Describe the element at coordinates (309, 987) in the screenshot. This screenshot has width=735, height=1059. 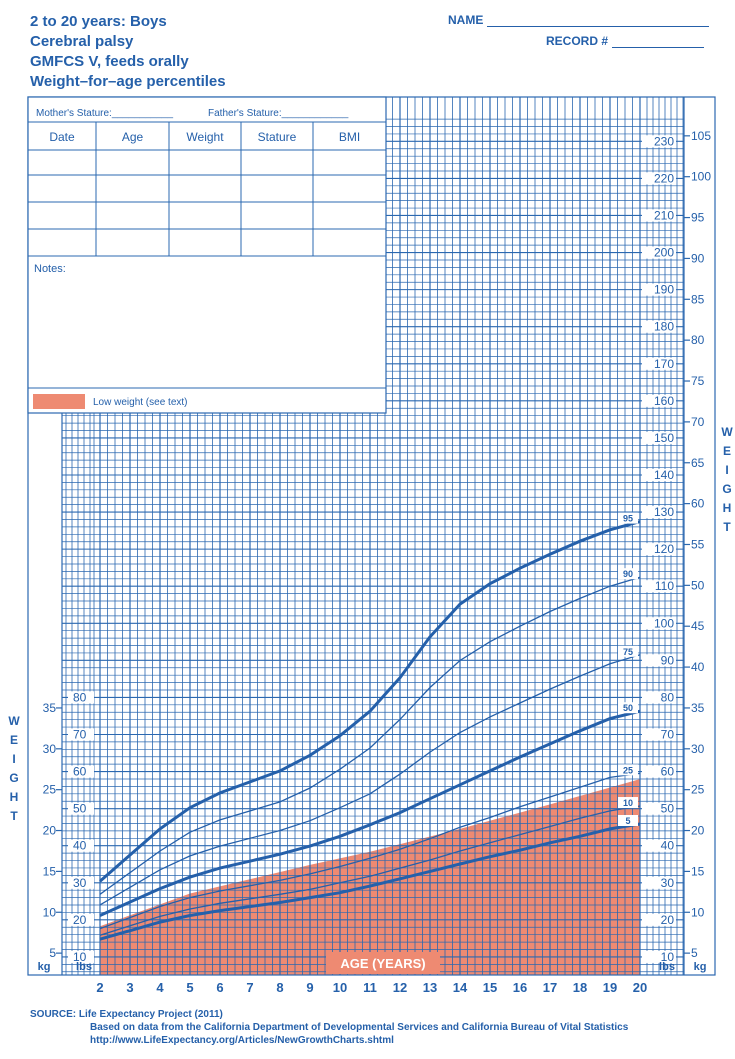
I see `x-tick-label: 9` at that location.